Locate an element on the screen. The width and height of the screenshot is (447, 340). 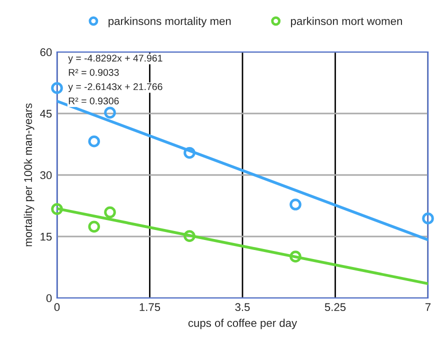
annotation: R² = 0.9033 is located at coordinates (93, 72).